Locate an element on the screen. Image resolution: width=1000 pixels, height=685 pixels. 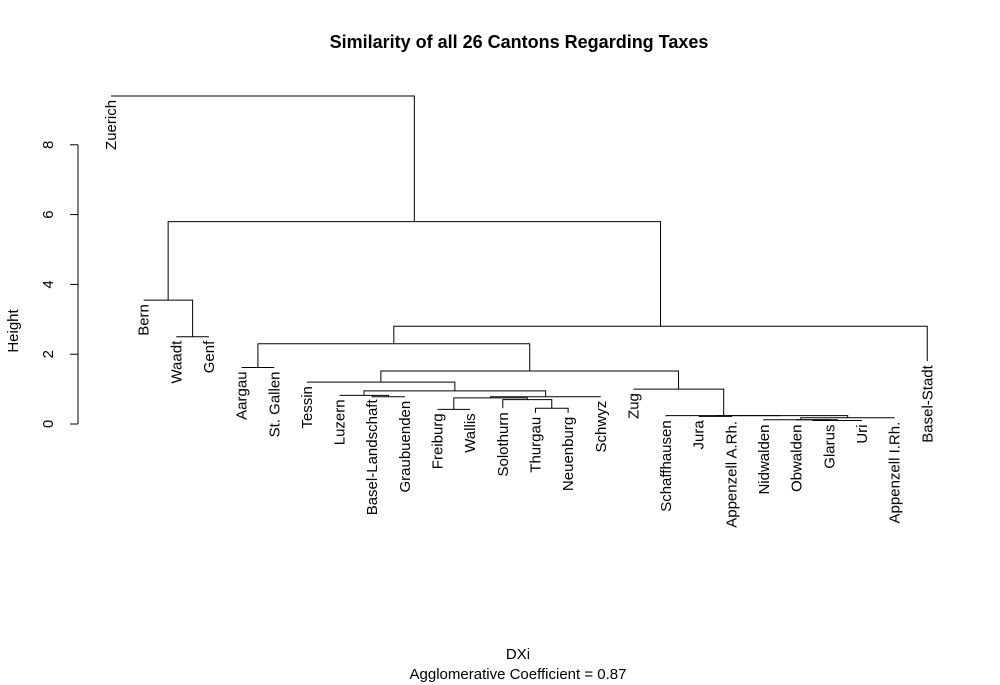
leaf-label: Zug is located at coordinates (633, 406).